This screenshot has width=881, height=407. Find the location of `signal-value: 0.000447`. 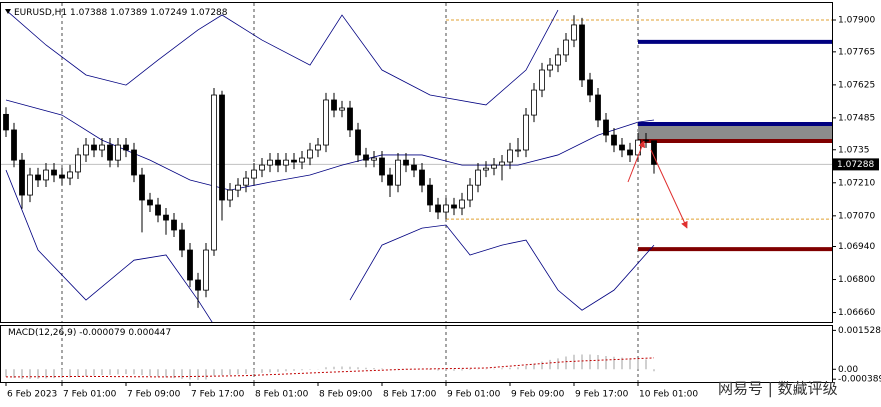

signal-value: 0.000447 is located at coordinates (149, 333).